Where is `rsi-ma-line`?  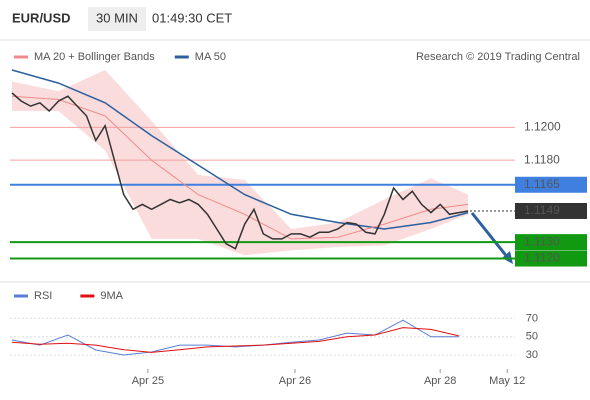 rsi-ma-line is located at coordinates (235, 340).